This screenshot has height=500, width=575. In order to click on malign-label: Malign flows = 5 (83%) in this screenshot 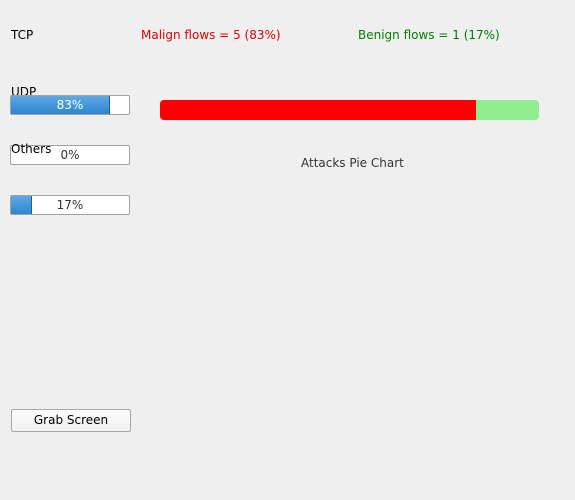, I will do `click(211, 35)`.